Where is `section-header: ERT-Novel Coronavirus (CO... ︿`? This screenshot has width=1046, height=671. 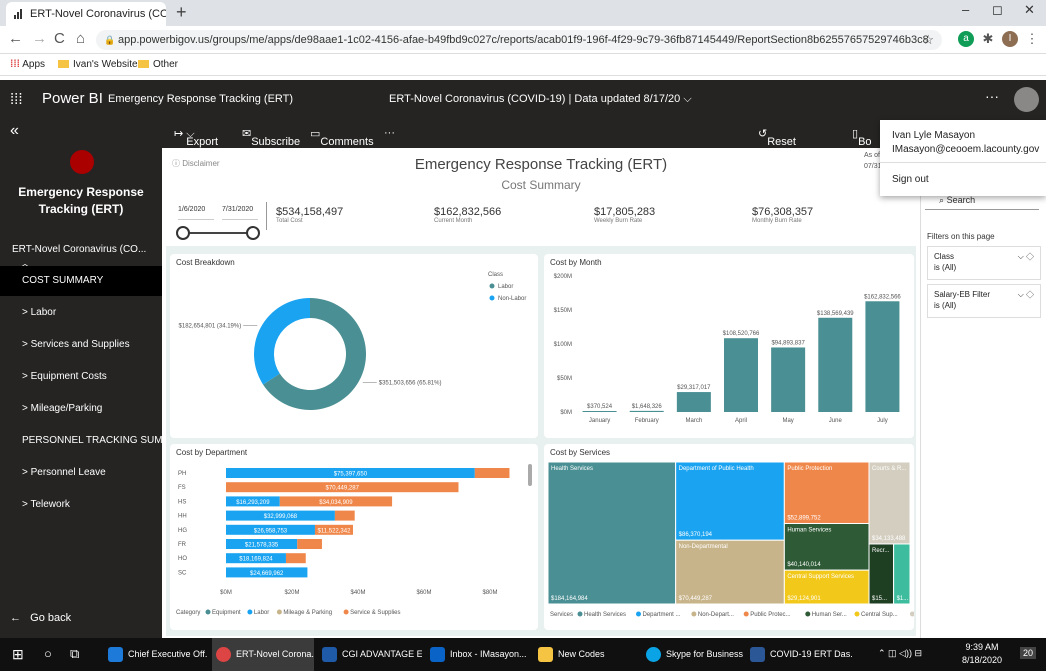 section-header: ERT-Novel Coronavirus (CO... ︿ is located at coordinates (79, 257).